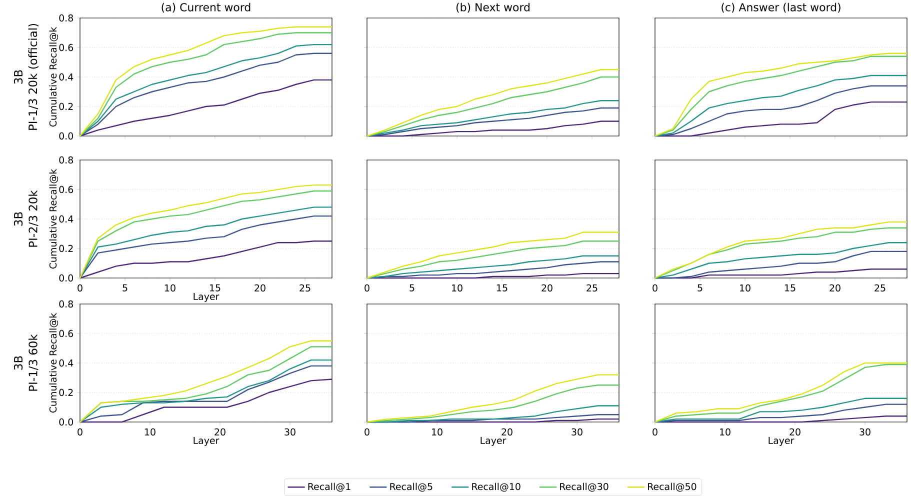 The width and height of the screenshot is (911, 500). What do you see at coordinates (33, 77) in the screenshot?
I see `text: PI-1/3 20k (official)` at bounding box center [33, 77].